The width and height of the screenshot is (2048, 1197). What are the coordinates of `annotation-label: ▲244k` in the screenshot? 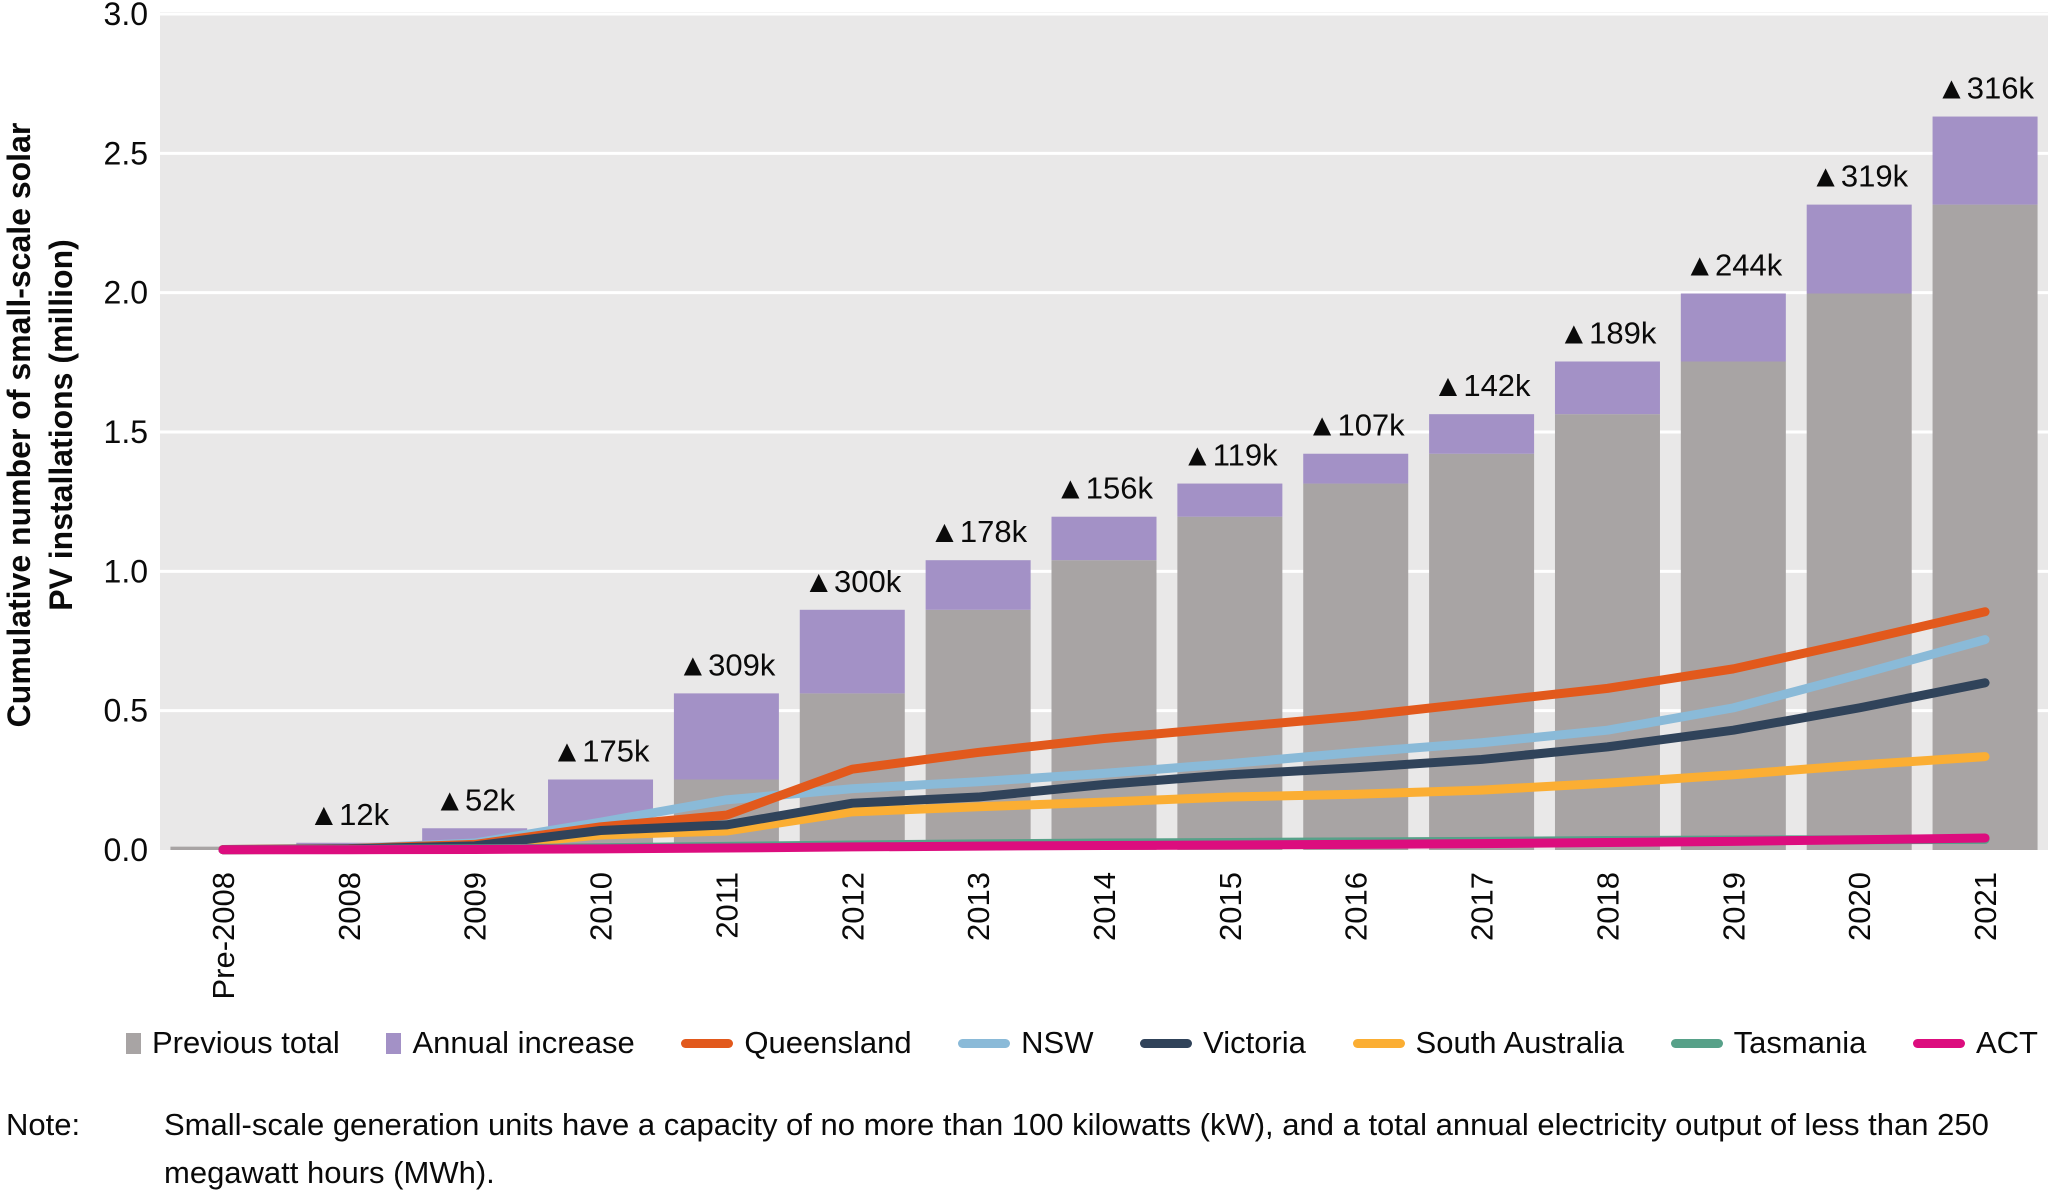 It's located at (1733, 265).